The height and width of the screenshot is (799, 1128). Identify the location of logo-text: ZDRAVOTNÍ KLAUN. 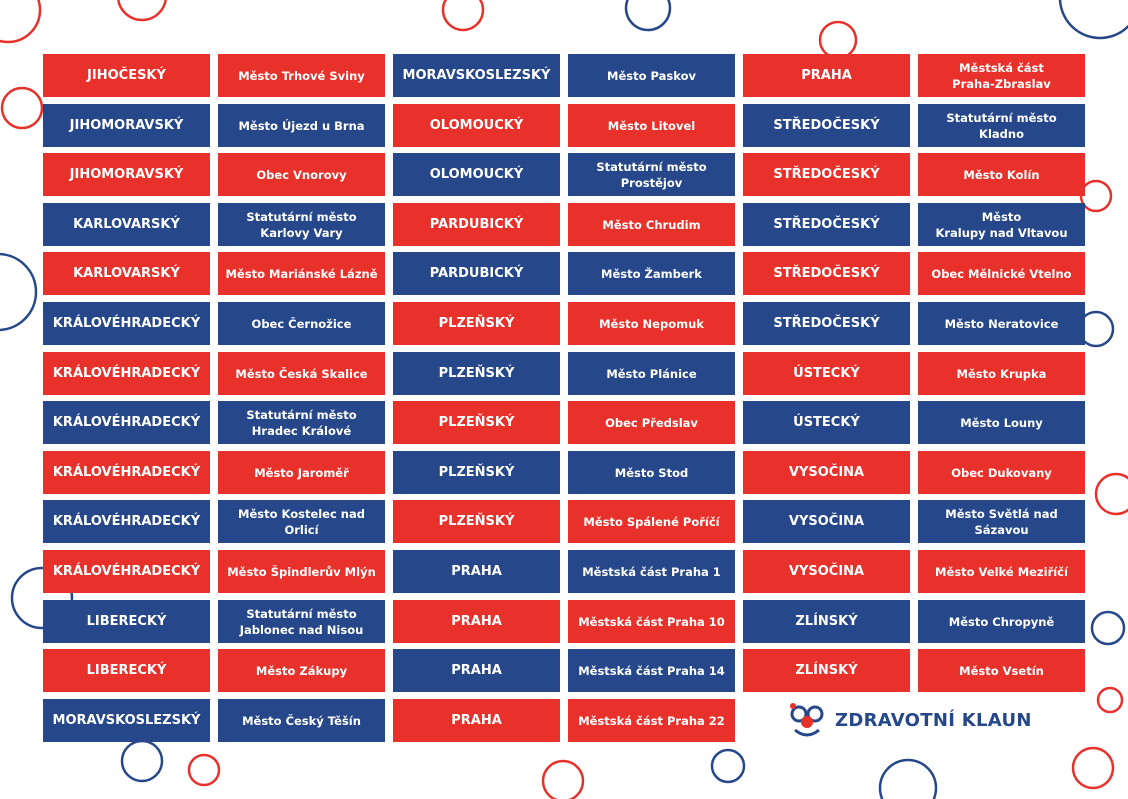
(933, 720).